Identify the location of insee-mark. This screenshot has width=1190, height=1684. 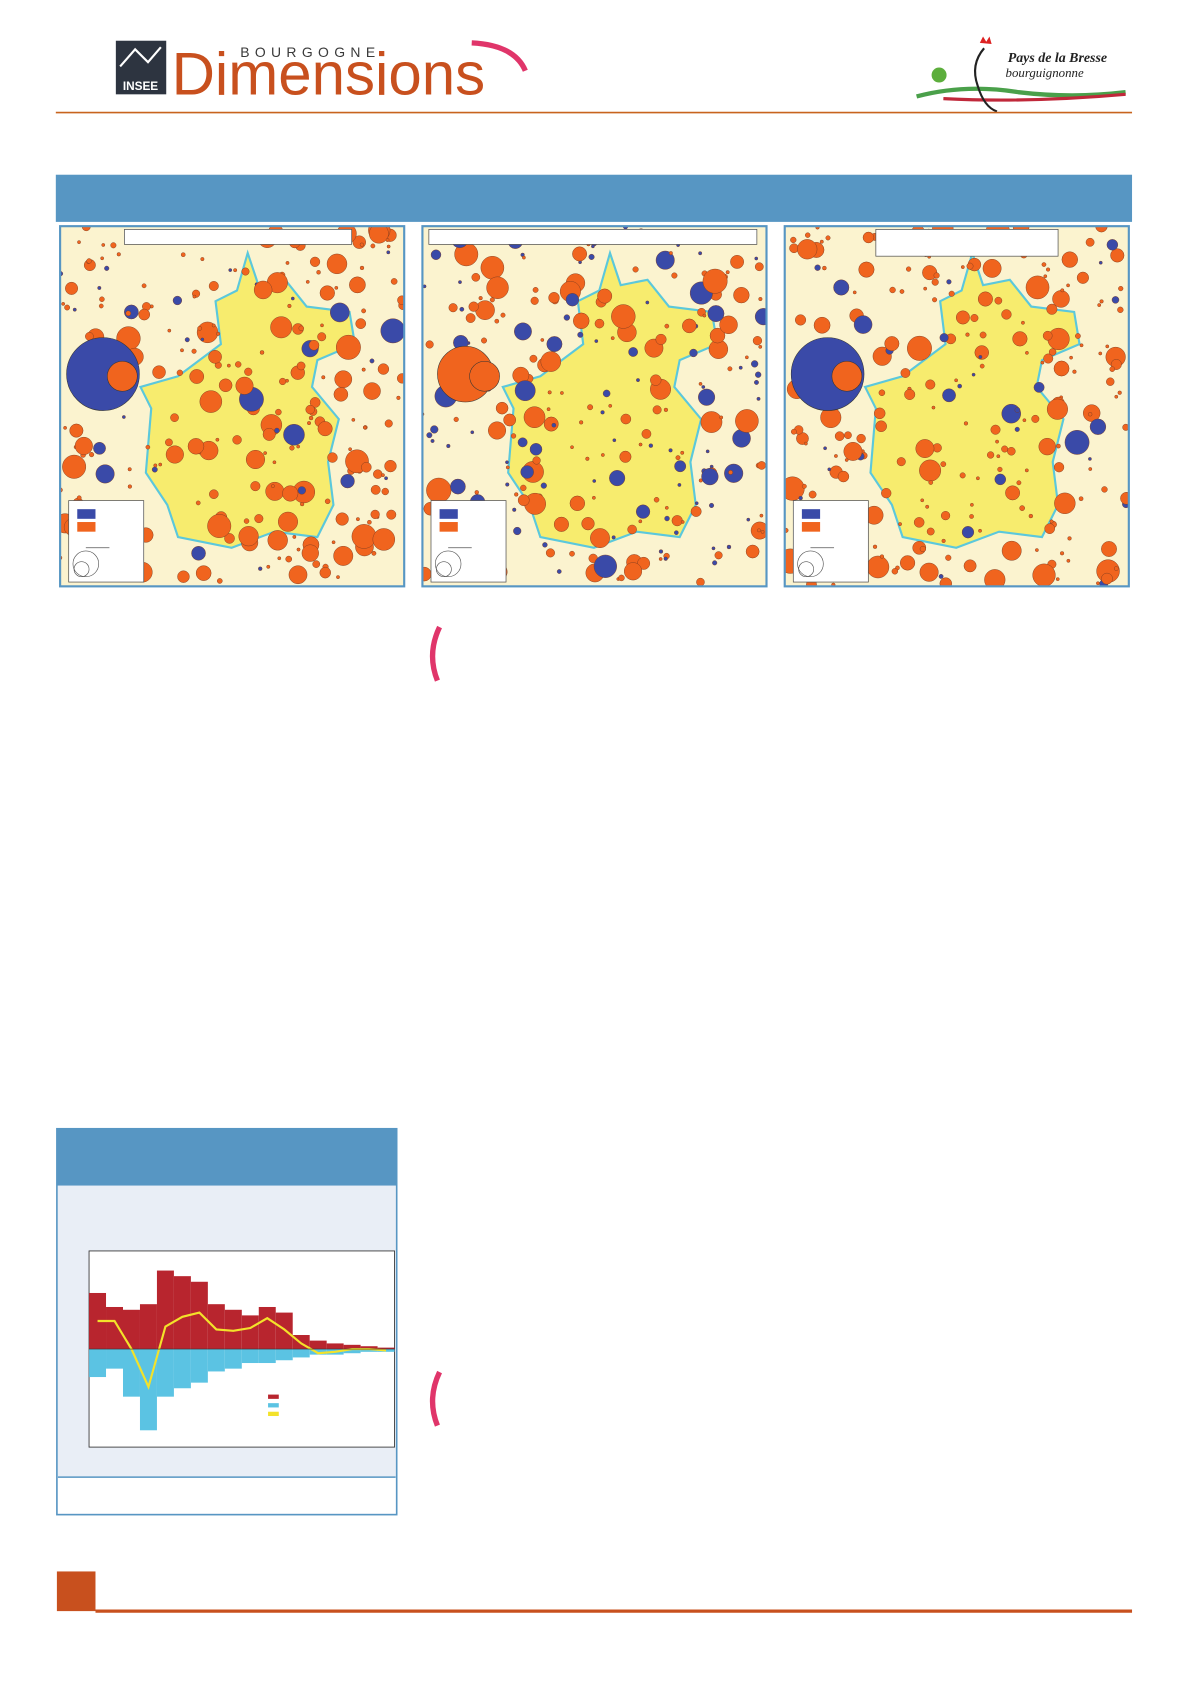
(140, 57).